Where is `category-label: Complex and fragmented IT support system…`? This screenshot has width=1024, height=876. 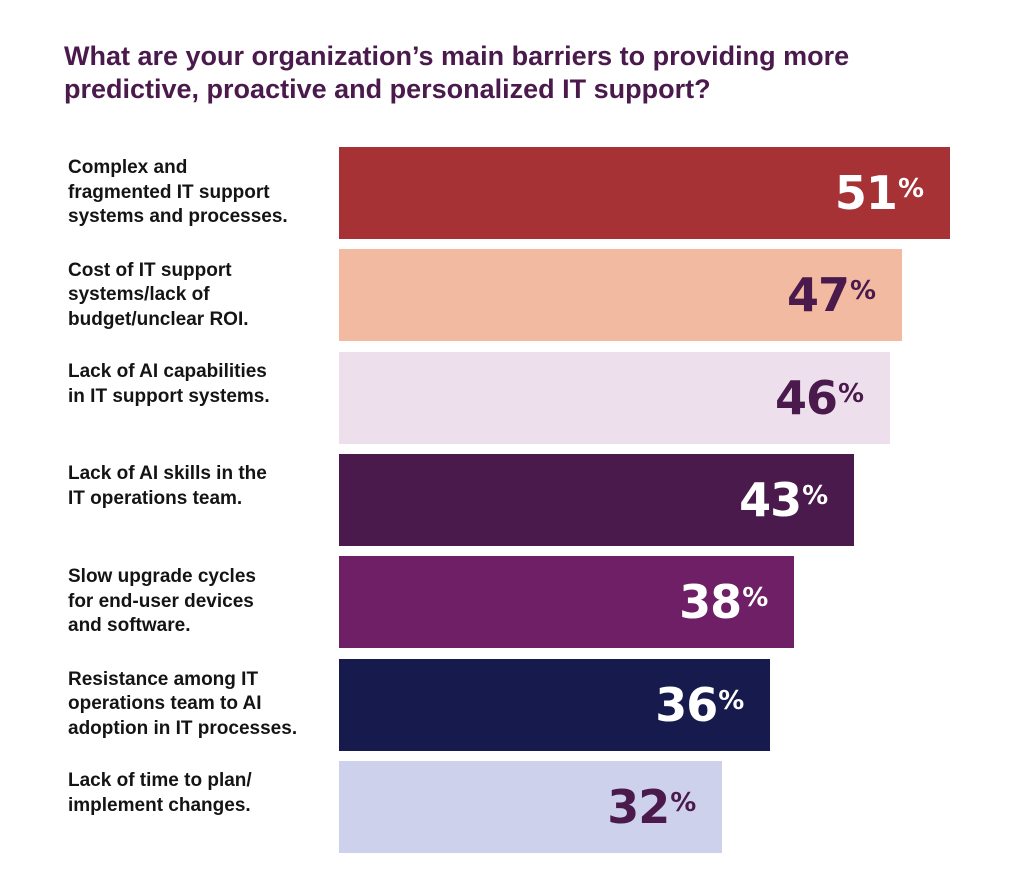 category-label: Complex and fragmented IT support system… is located at coordinates (178, 192).